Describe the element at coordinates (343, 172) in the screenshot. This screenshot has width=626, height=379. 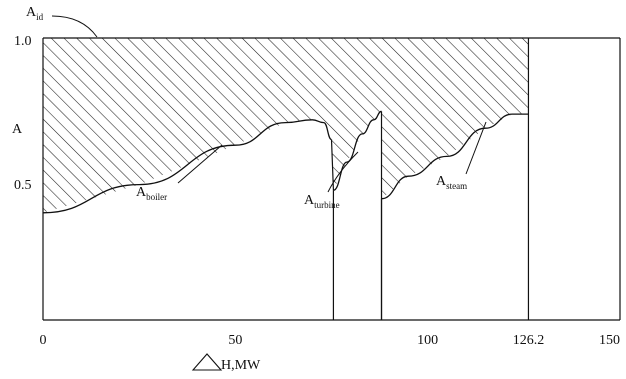
I see `a-turbine-leader` at that location.